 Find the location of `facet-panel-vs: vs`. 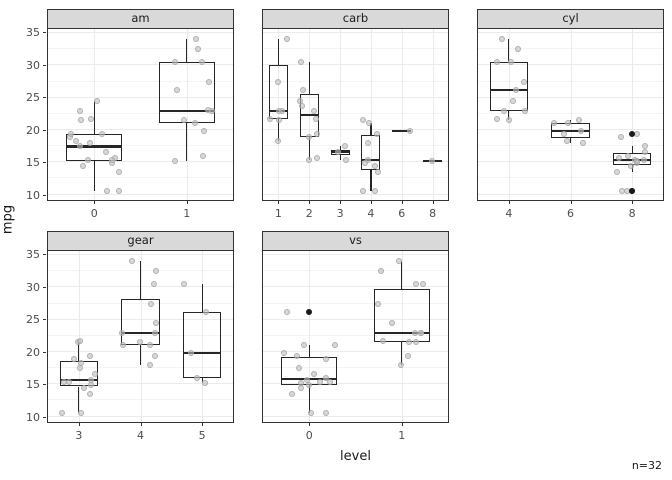

facet-panel-vs: vs is located at coordinates (355, 327).